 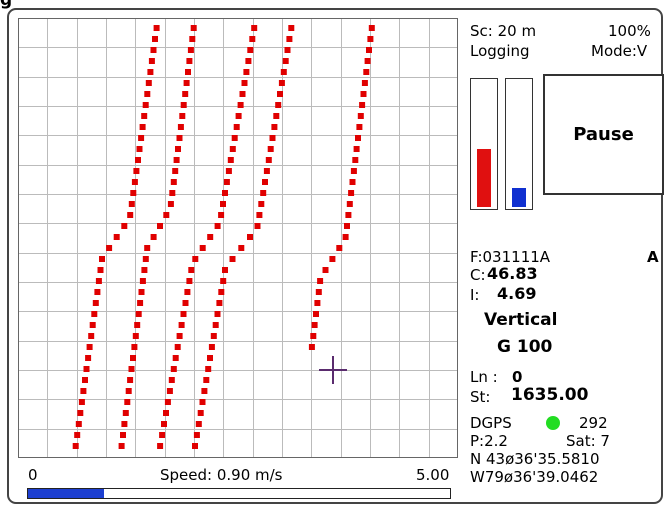 I want to click on pdop-value: P:2.2, so click(x=489, y=441).